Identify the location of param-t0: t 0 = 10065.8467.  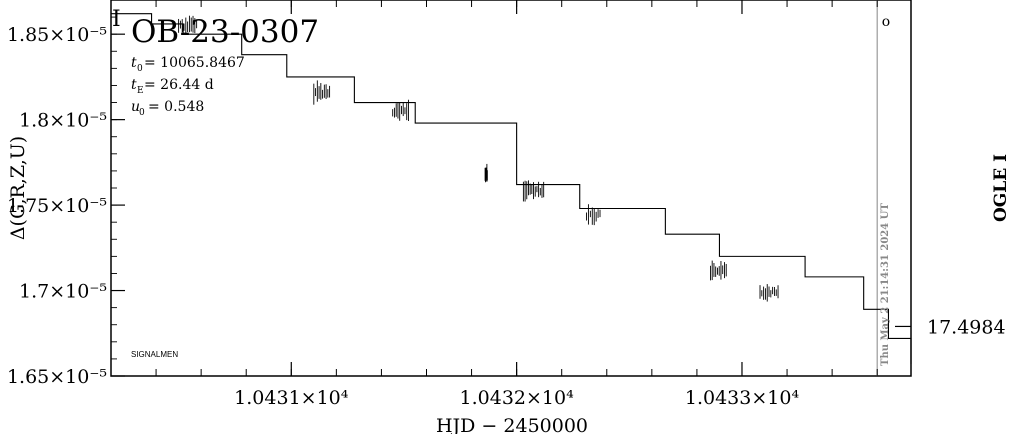
(188, 64).